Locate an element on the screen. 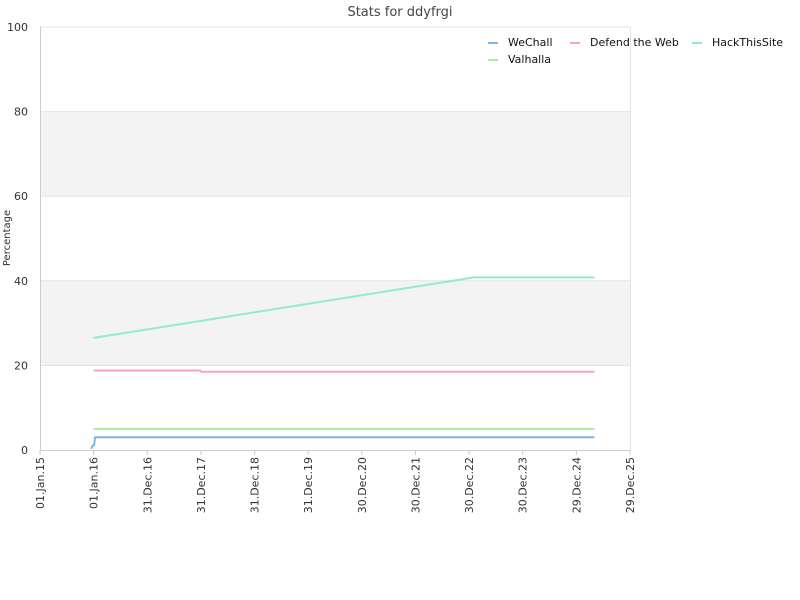  x-tick-label: 29.Dec.25 is located at coordinates (630, 485).